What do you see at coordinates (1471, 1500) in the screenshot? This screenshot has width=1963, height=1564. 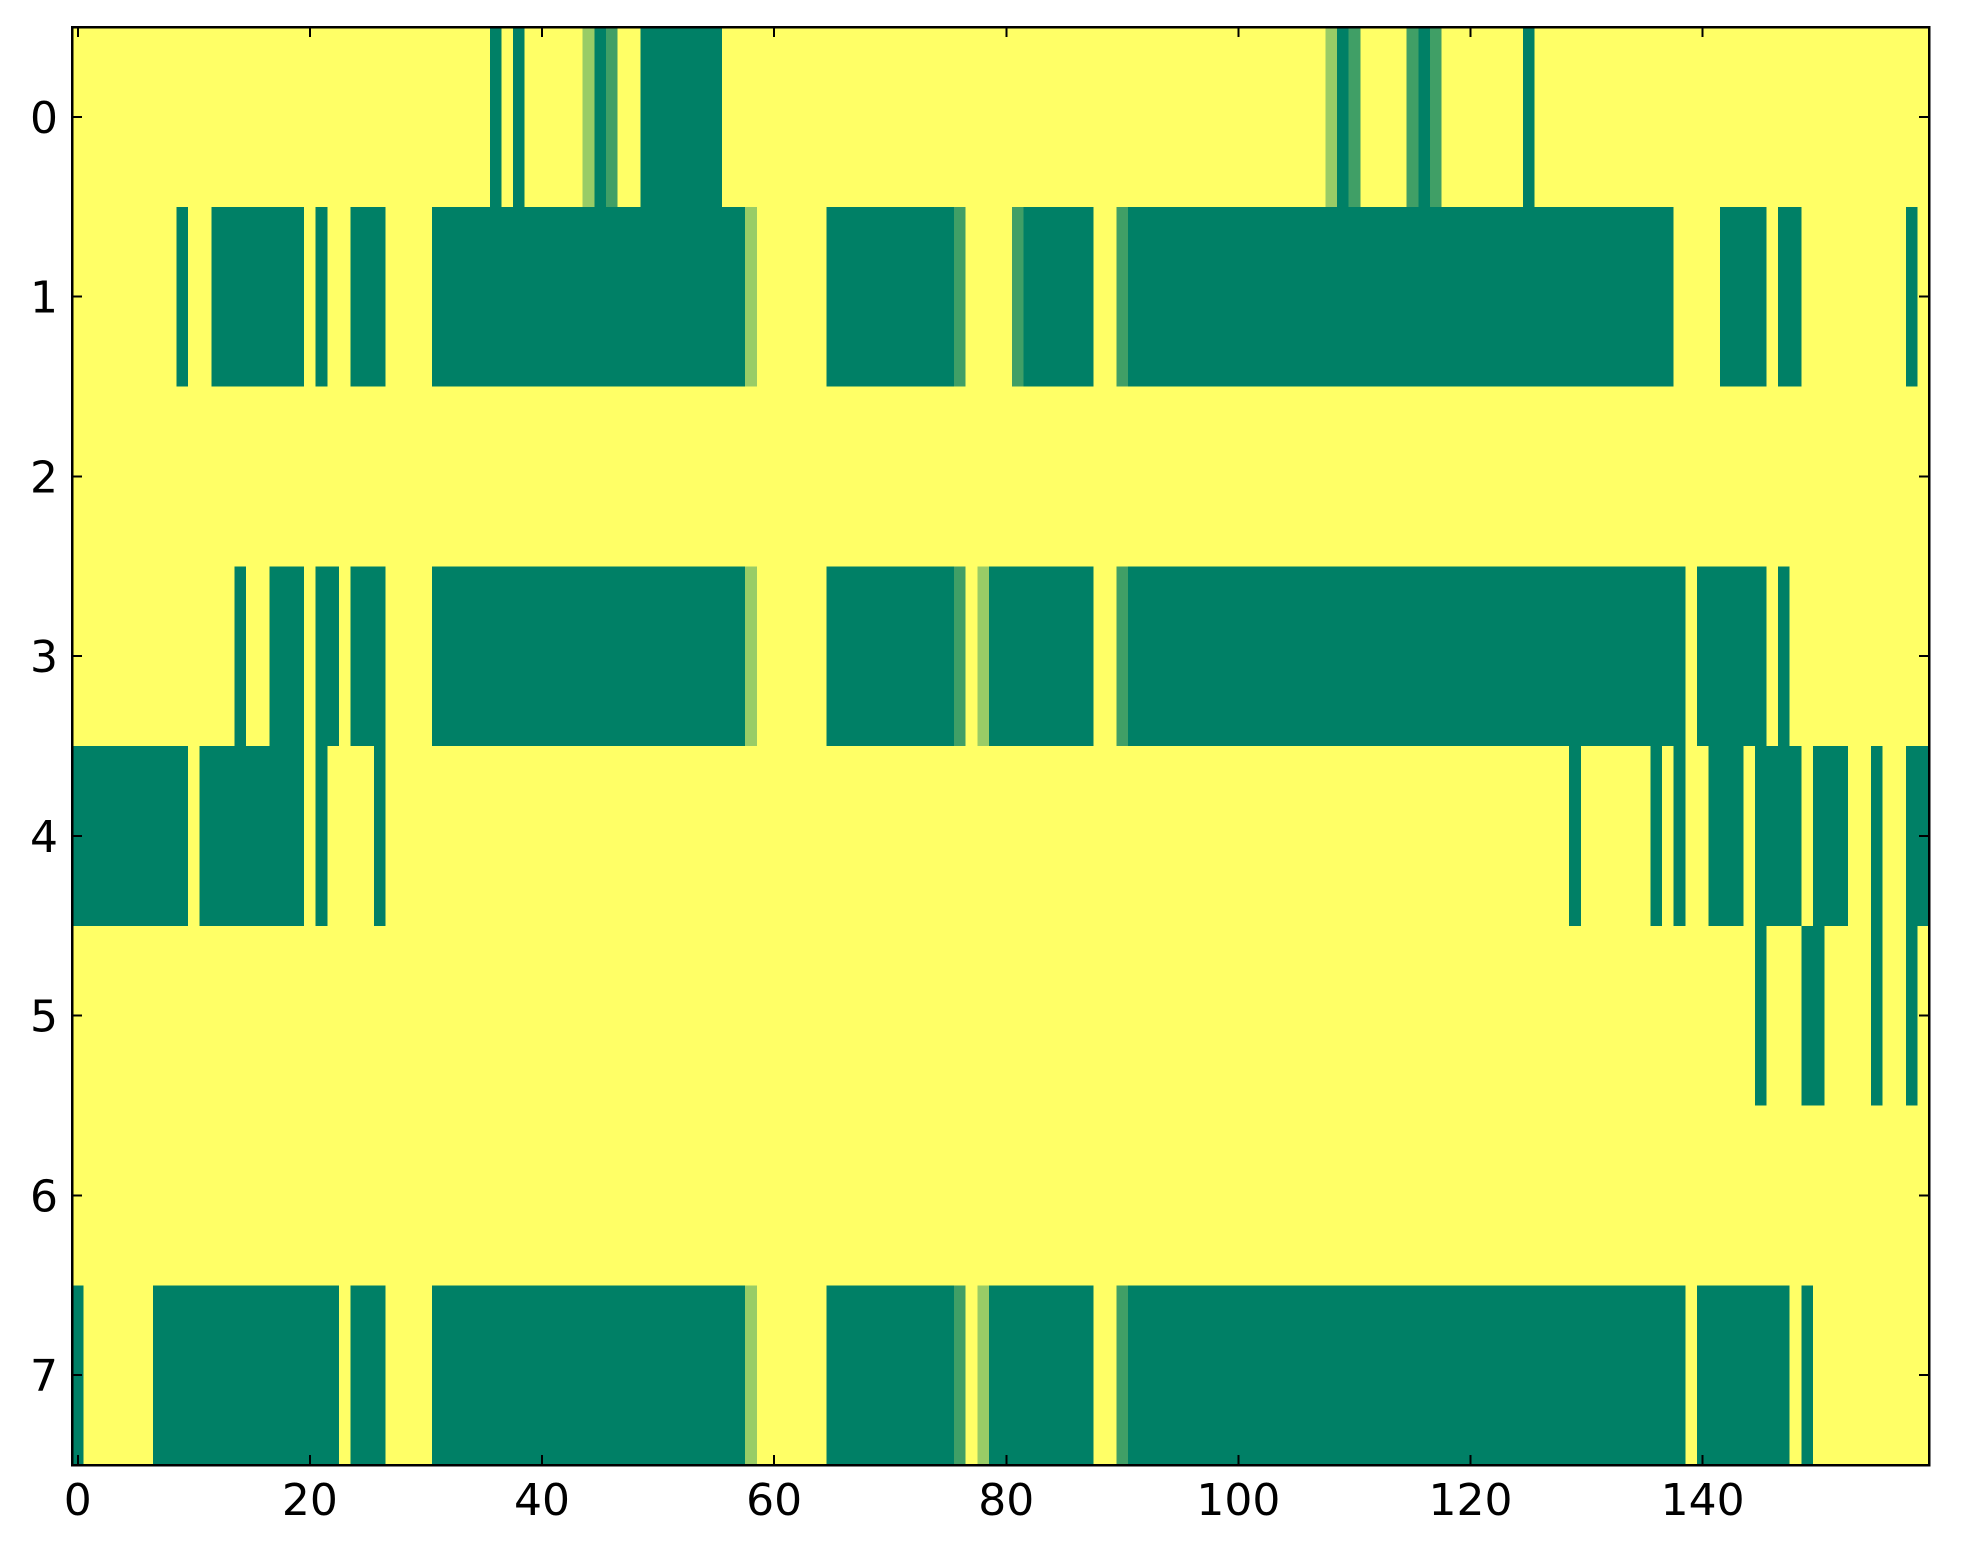 I see `x-tick-label: 120` at bounding box center [1471, 1500].